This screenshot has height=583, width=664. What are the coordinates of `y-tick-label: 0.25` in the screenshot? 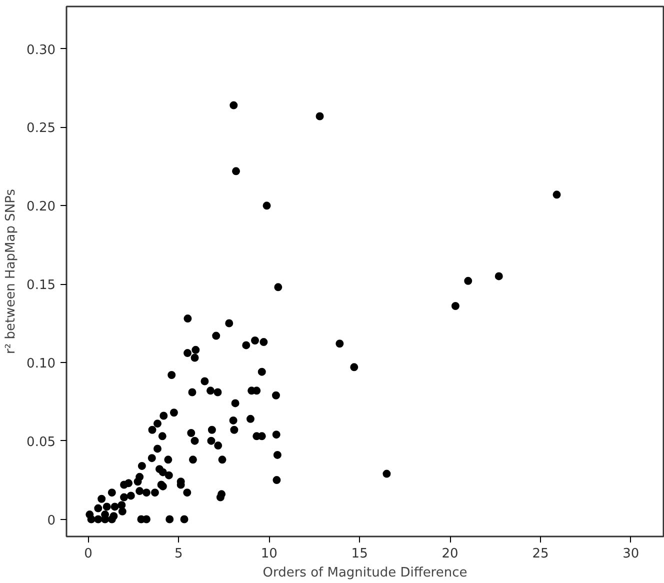 It's located at (41, 128).